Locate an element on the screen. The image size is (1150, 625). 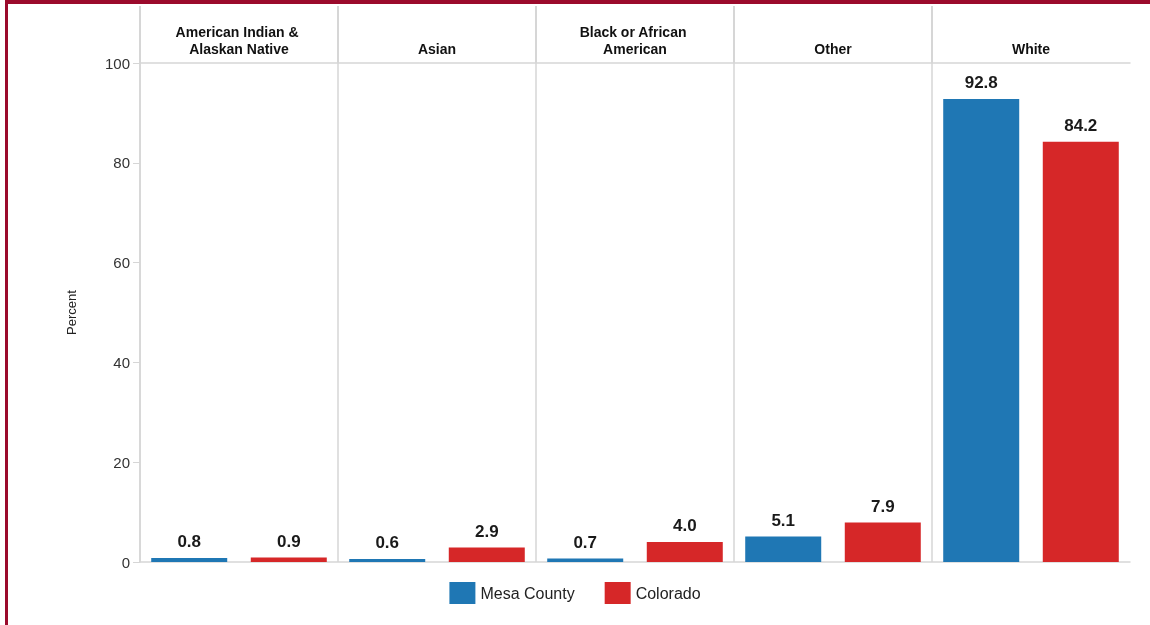
data-label: 0.6 is located at coordinates (387, 543).